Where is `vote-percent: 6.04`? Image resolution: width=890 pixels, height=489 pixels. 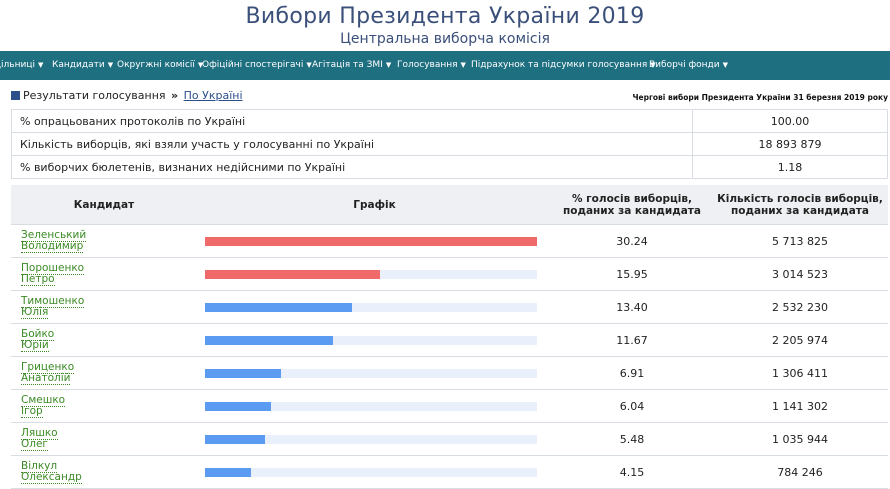
vote-percent: 6.04 is located at coordinates (632, 406).